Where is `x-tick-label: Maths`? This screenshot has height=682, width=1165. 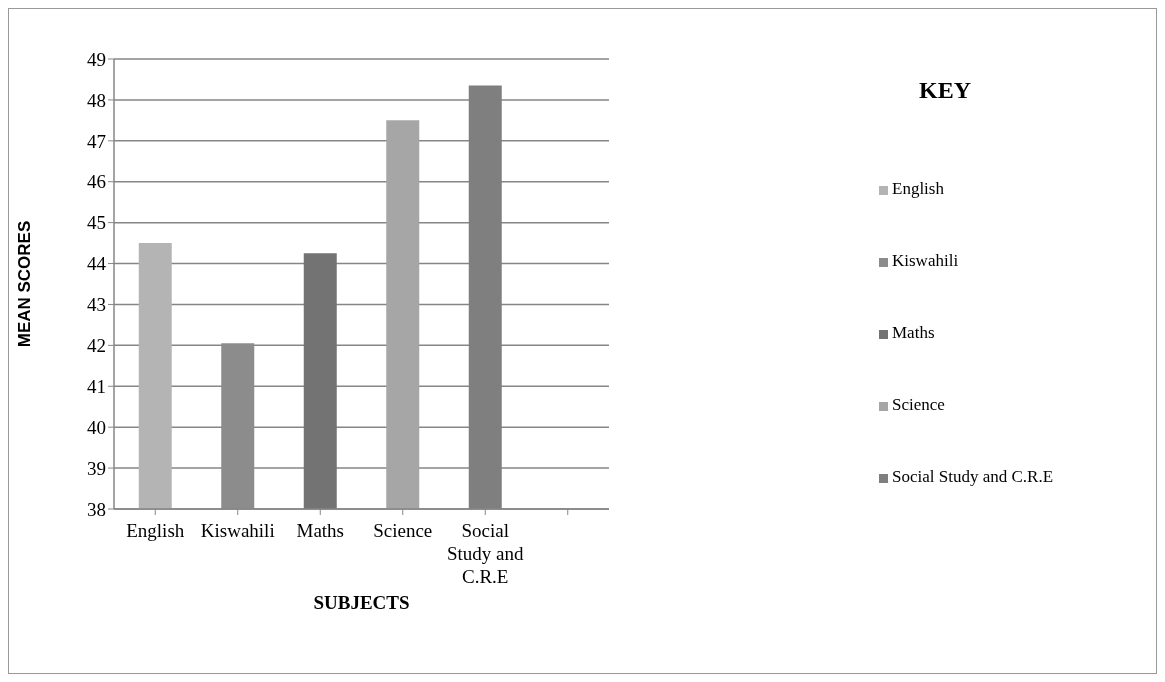 x-tick-label: Maths is located at coordinates (320, 530).